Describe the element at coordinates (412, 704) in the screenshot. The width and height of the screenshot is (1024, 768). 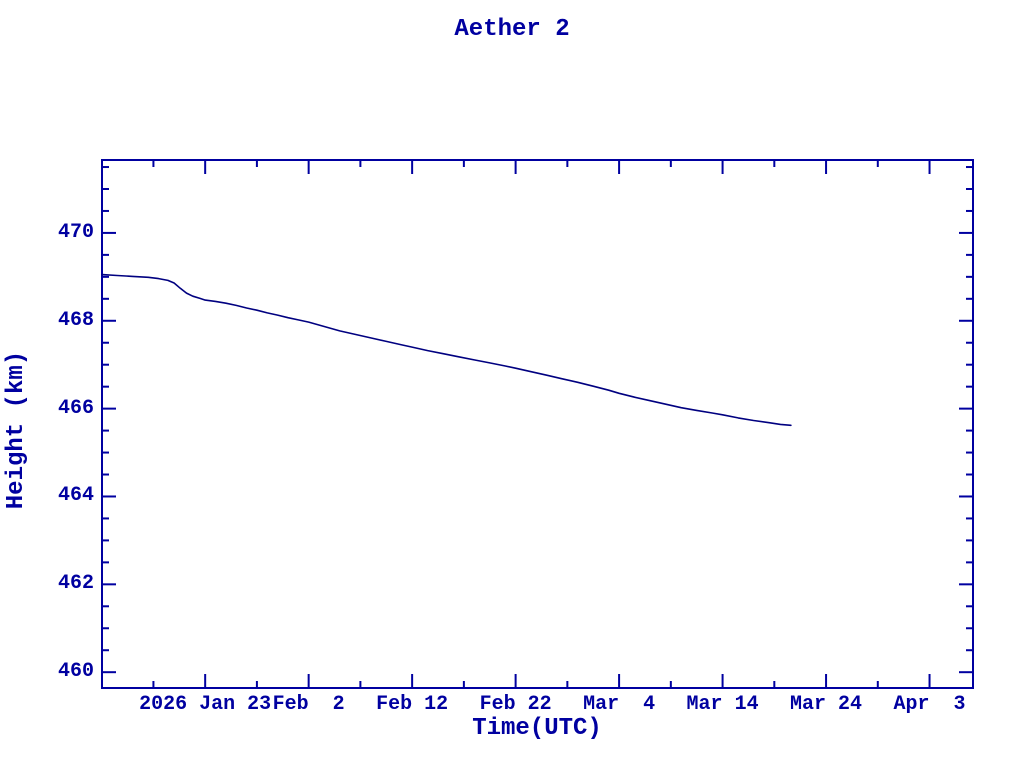
I see `x-tick-label: Feb 12` at that location.